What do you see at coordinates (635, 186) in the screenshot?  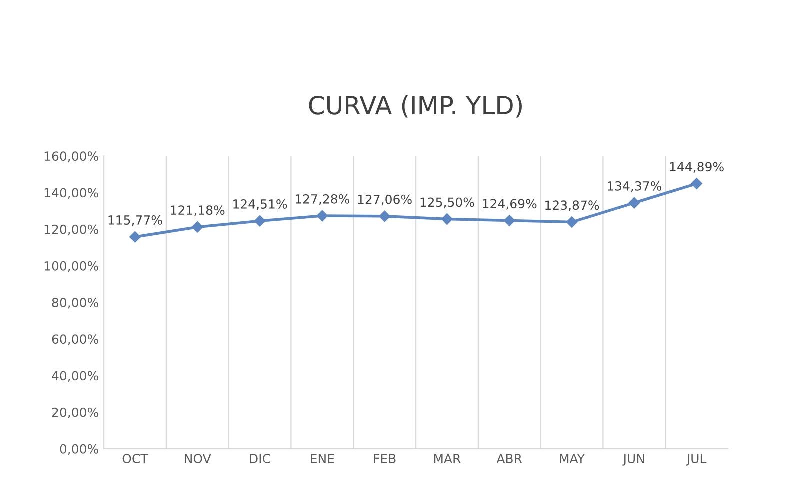 I see `data-label: 134,37%` at bounding box center [635, 186].